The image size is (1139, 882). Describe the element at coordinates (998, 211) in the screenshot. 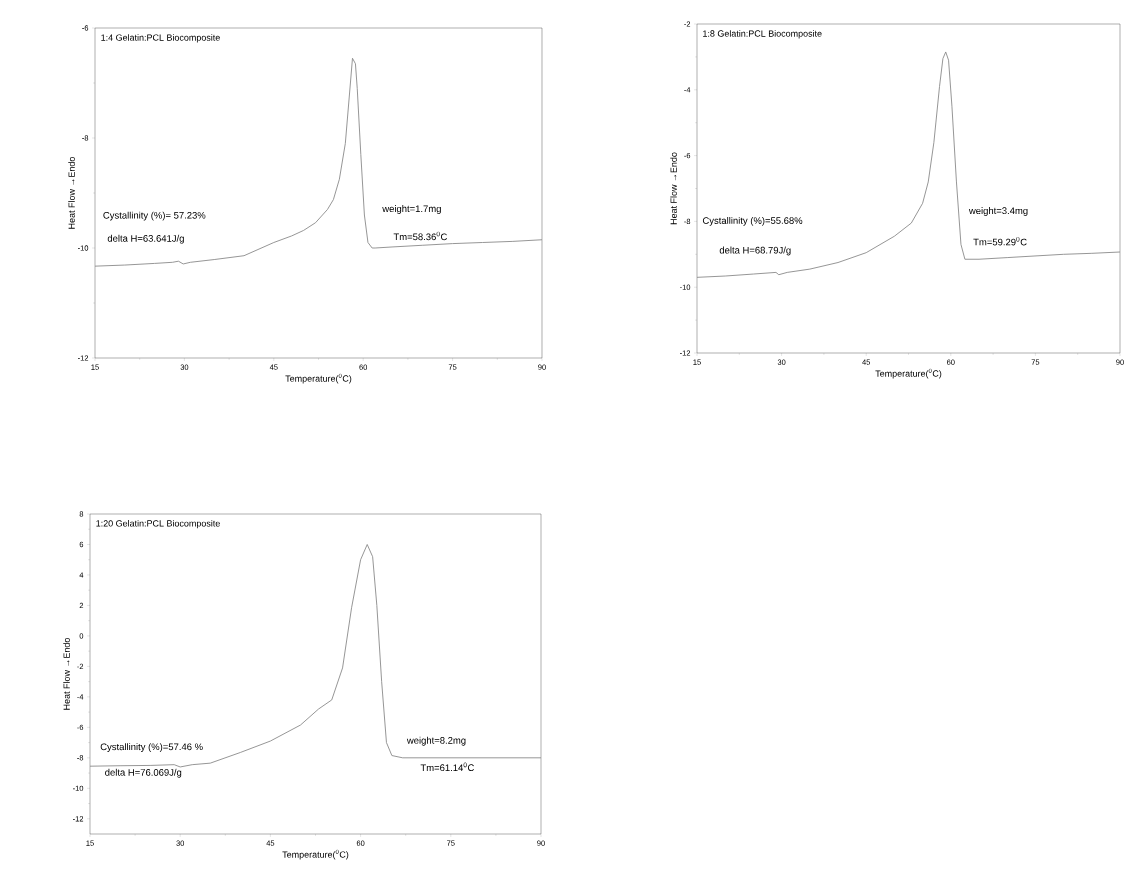

I see `annotation: weight=3.4mg` at that location.